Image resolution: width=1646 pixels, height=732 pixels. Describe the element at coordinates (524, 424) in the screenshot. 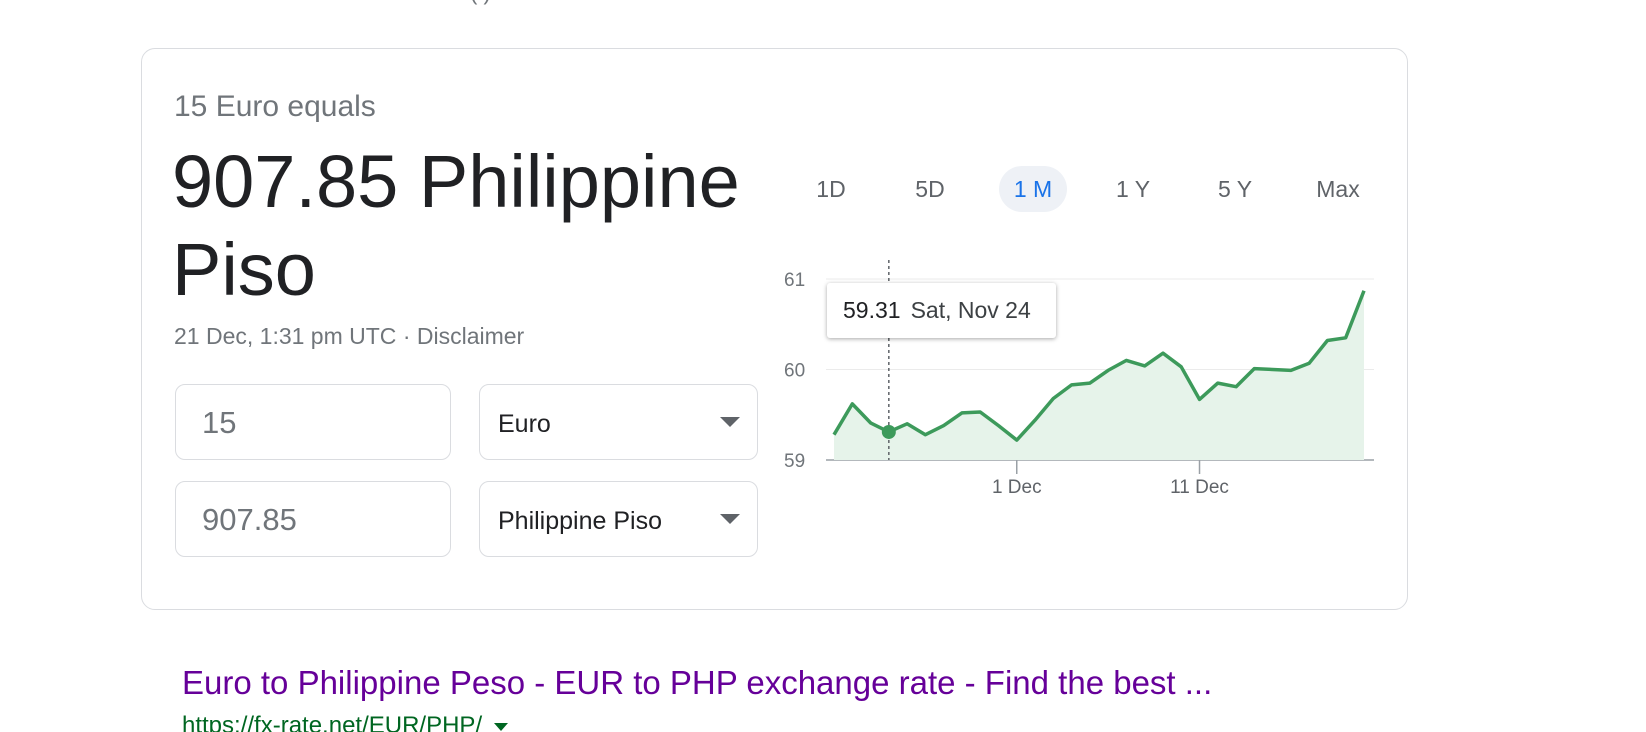

I see `from-currency-label: Euro` at that location.